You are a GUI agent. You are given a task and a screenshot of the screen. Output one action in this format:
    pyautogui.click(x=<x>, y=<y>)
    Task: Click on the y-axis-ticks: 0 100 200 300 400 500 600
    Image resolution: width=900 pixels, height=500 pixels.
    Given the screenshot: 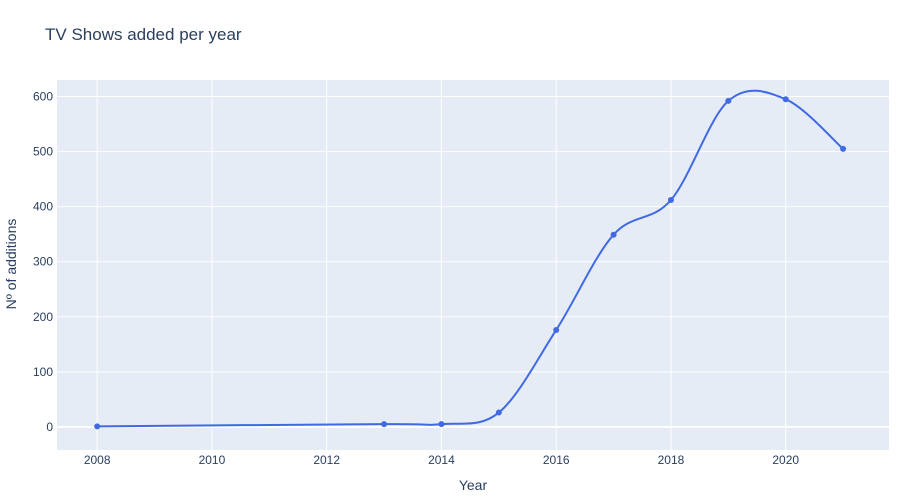 What is the action you would take?
    pyautogui.click(x=43, y=262)
    